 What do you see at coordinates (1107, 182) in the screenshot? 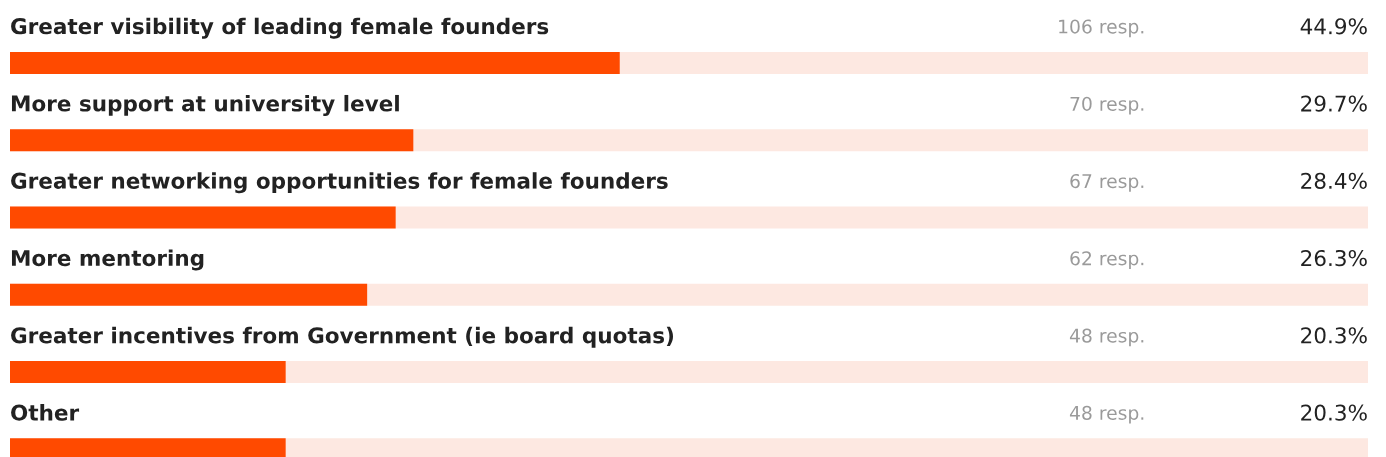
I see `annotation: 67 resp.` at bounding box center [1107, 182].